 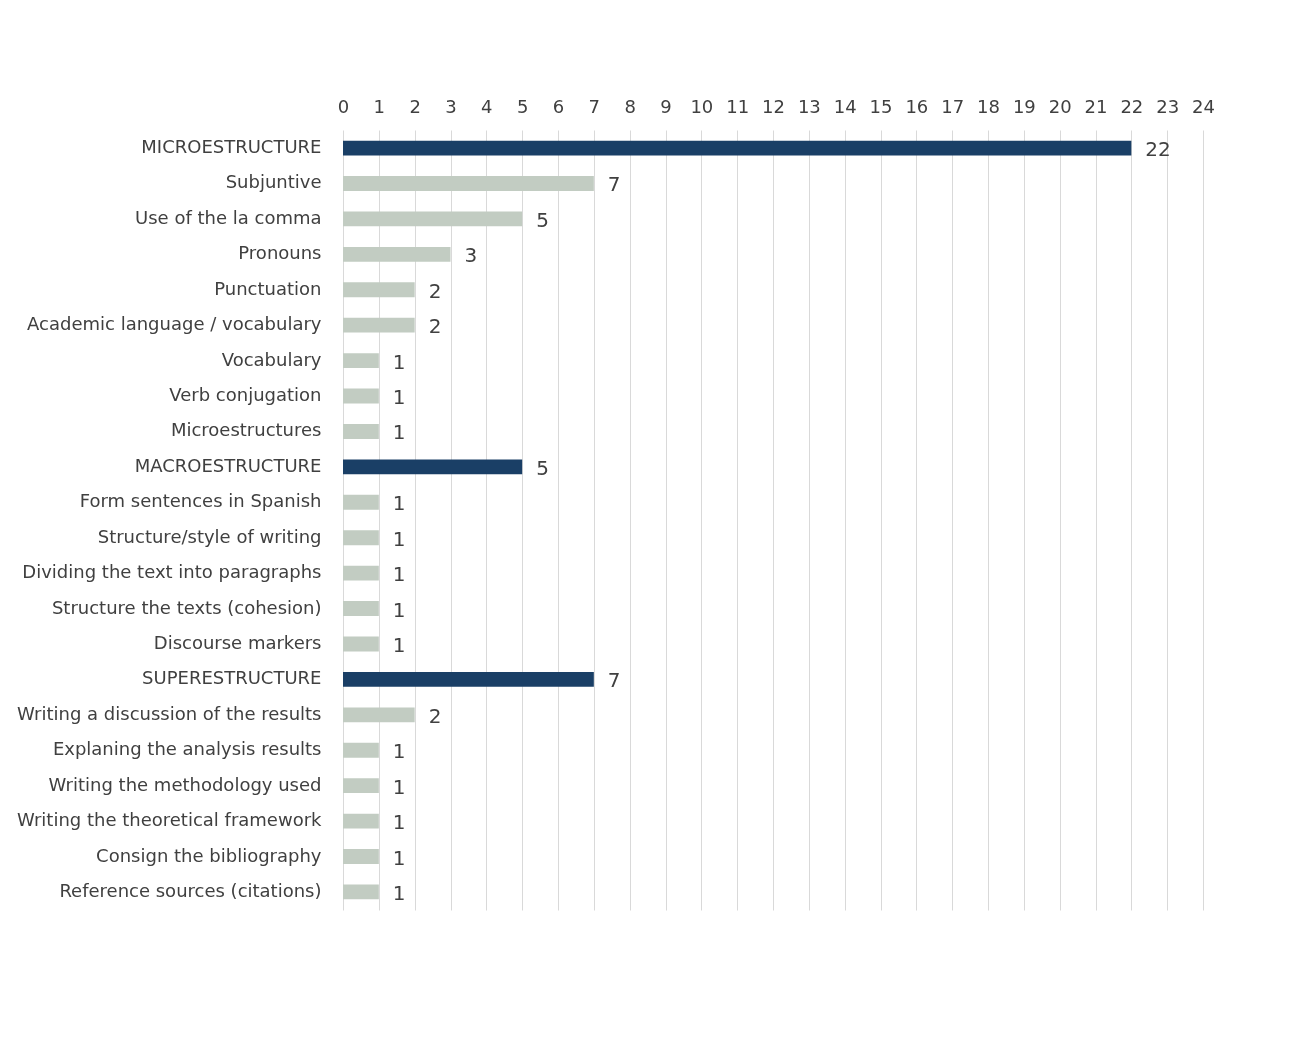 What do you see at coordinates (174, 324) in the screenshot?
I see `y-tick-label: Academic language / vocabulary` at bounding box center [174, 324].